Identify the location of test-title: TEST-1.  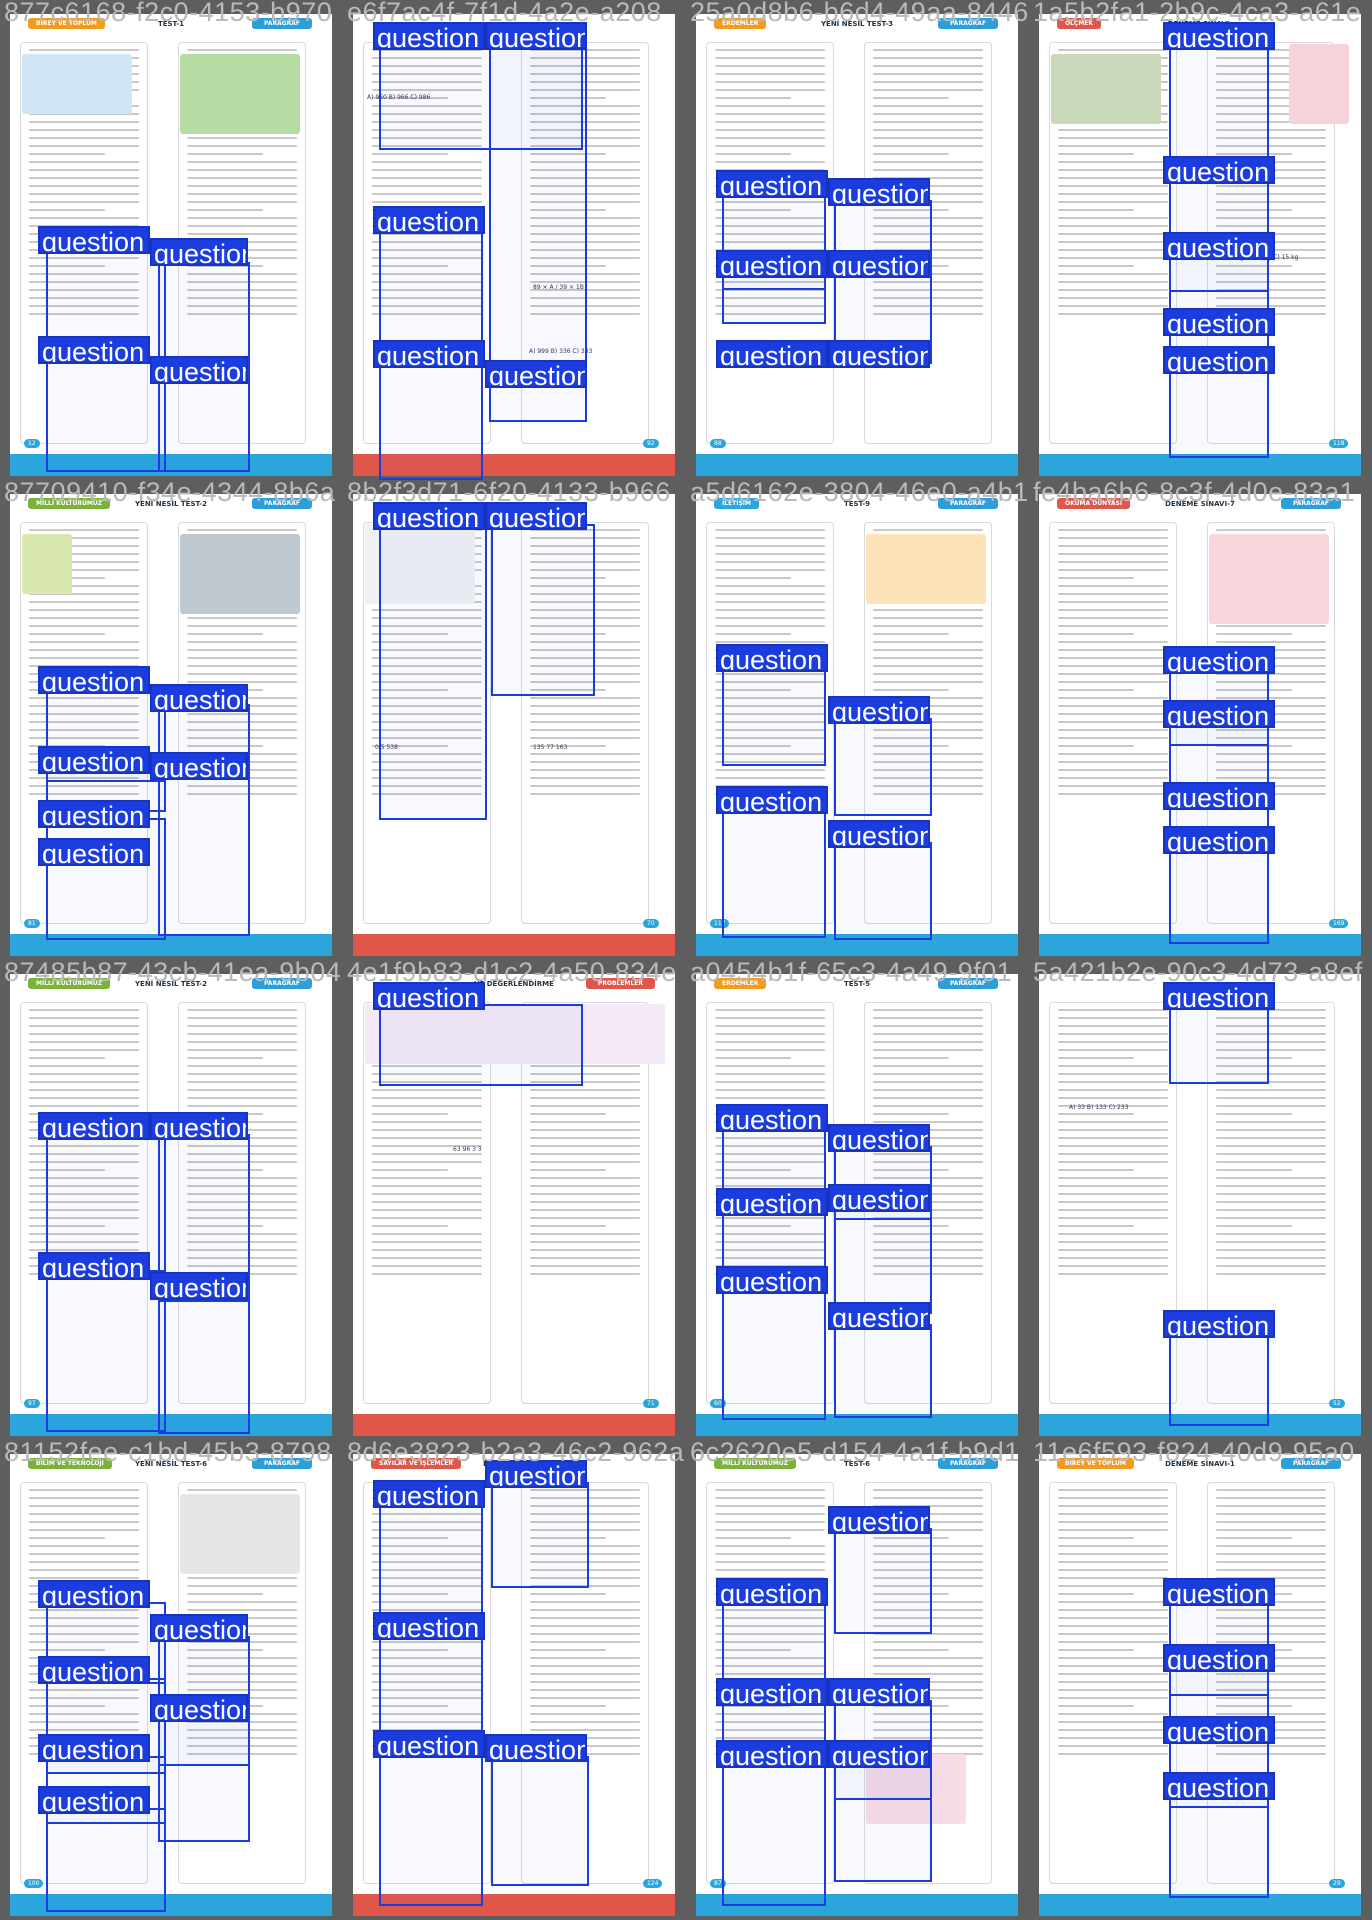
(171, 24).